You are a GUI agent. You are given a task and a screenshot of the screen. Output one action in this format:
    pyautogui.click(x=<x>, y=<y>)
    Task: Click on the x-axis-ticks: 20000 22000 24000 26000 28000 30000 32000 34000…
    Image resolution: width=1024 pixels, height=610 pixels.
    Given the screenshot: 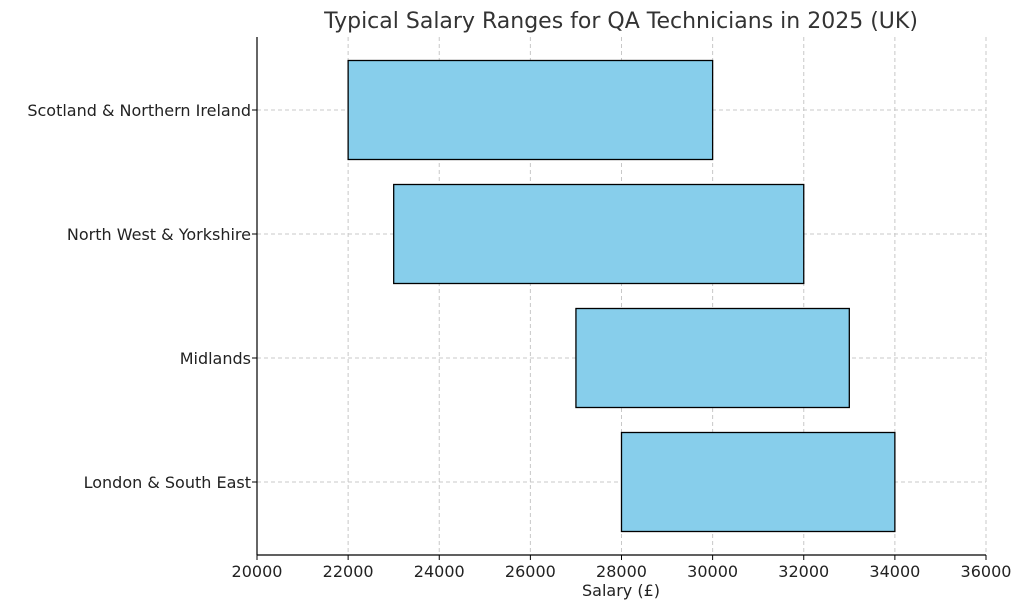 What is the action you would take?
    pyautogui.click(x=622, y=568)
    